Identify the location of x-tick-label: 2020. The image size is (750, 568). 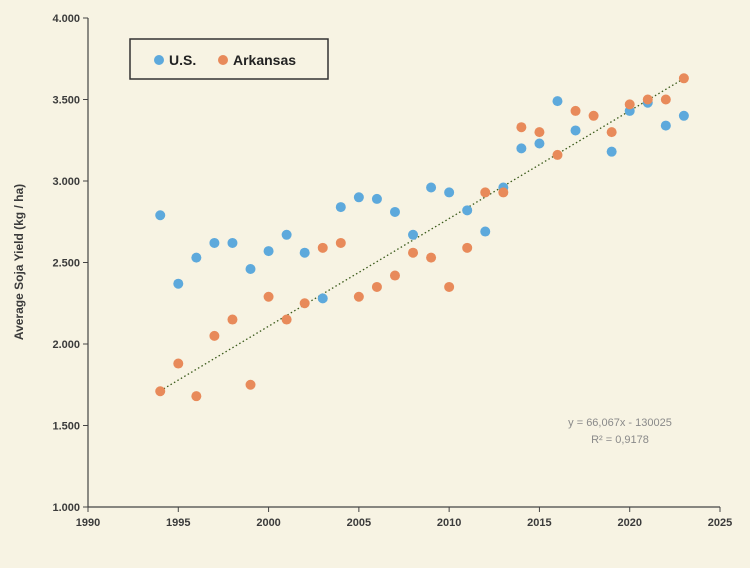
(629, 523).